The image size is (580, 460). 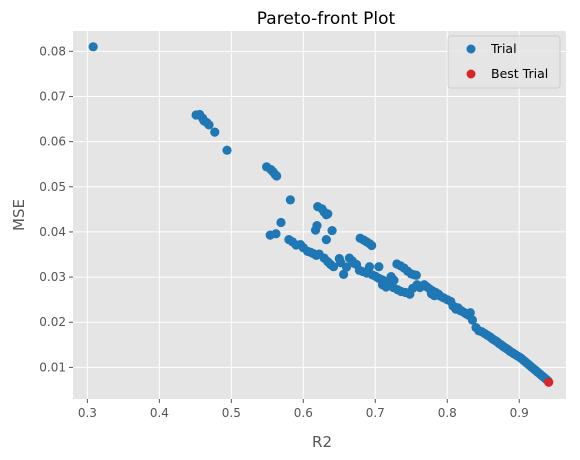 What do you see at coordinates (231, 413) in the screenshot?
I see `x-tick-label: 0.5` at bounding box center [231, 413].